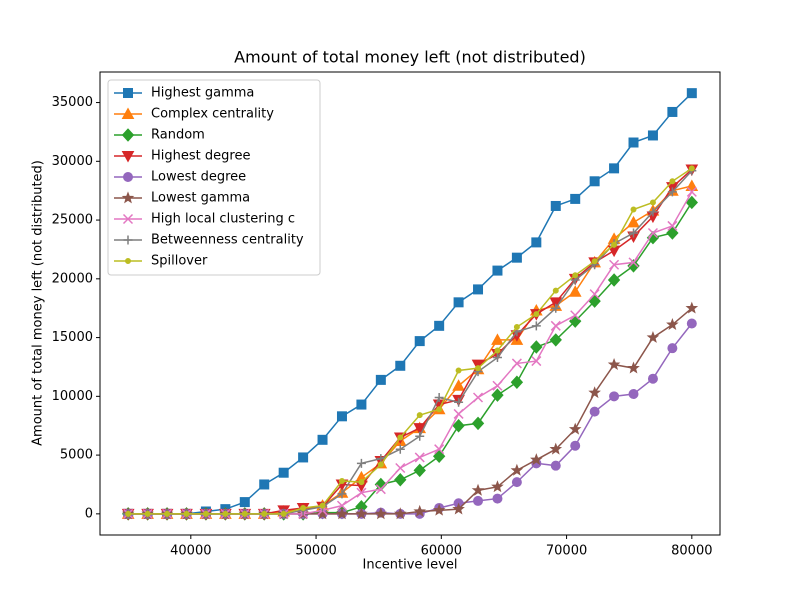  Describe the element at coordinates (227, 240) in the screenshot. I see `legend-label: Betweenness centrality` at that location.